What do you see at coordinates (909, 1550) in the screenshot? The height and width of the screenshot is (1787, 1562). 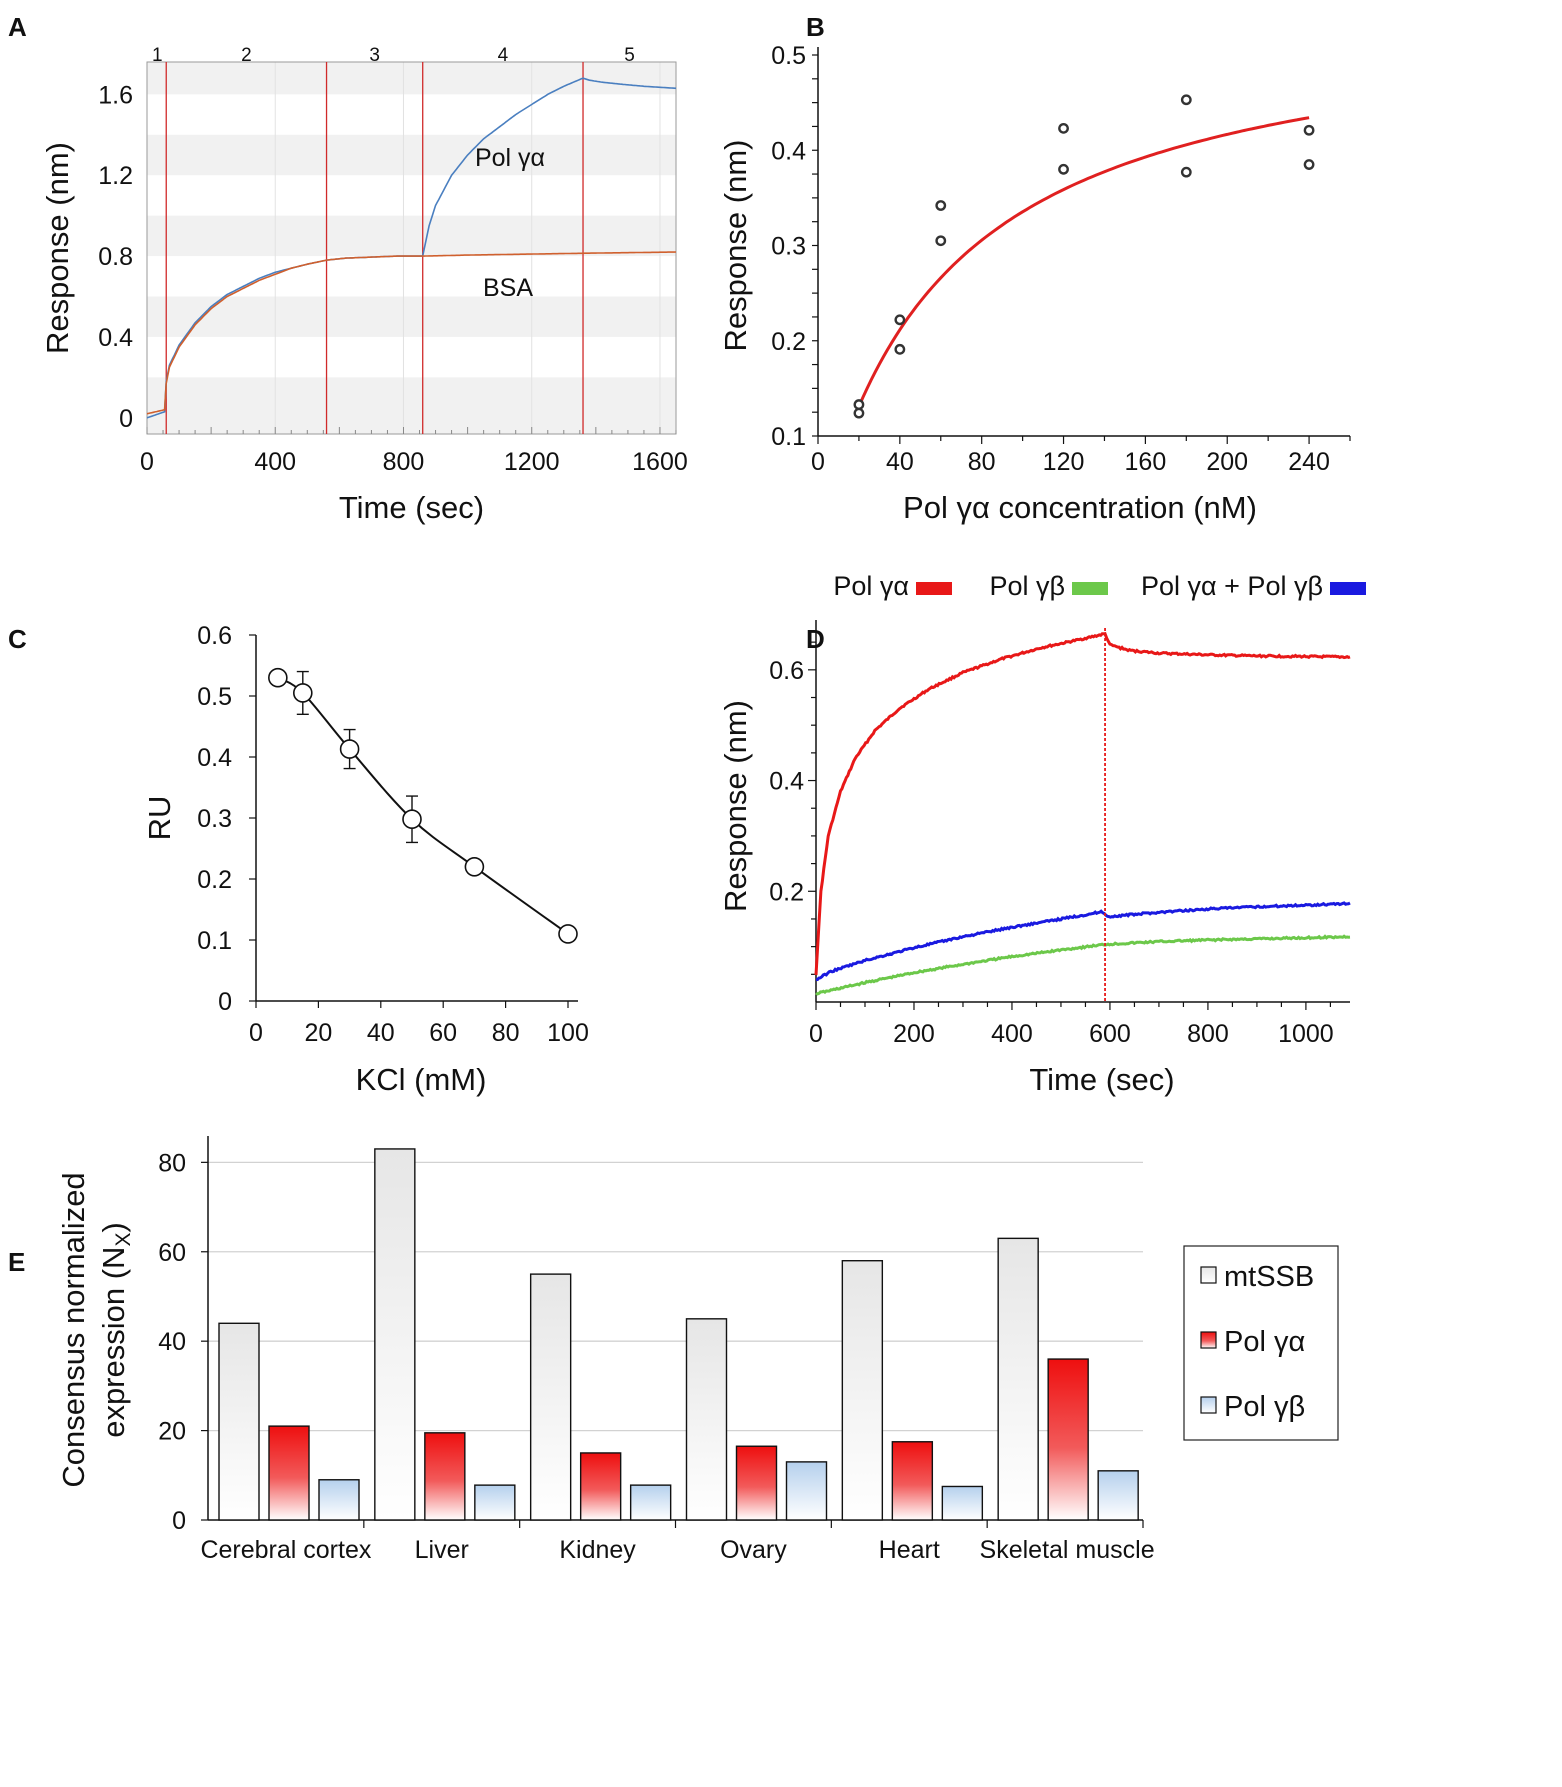 I see `category-label: Heart` at bounding box center [909, 1550].